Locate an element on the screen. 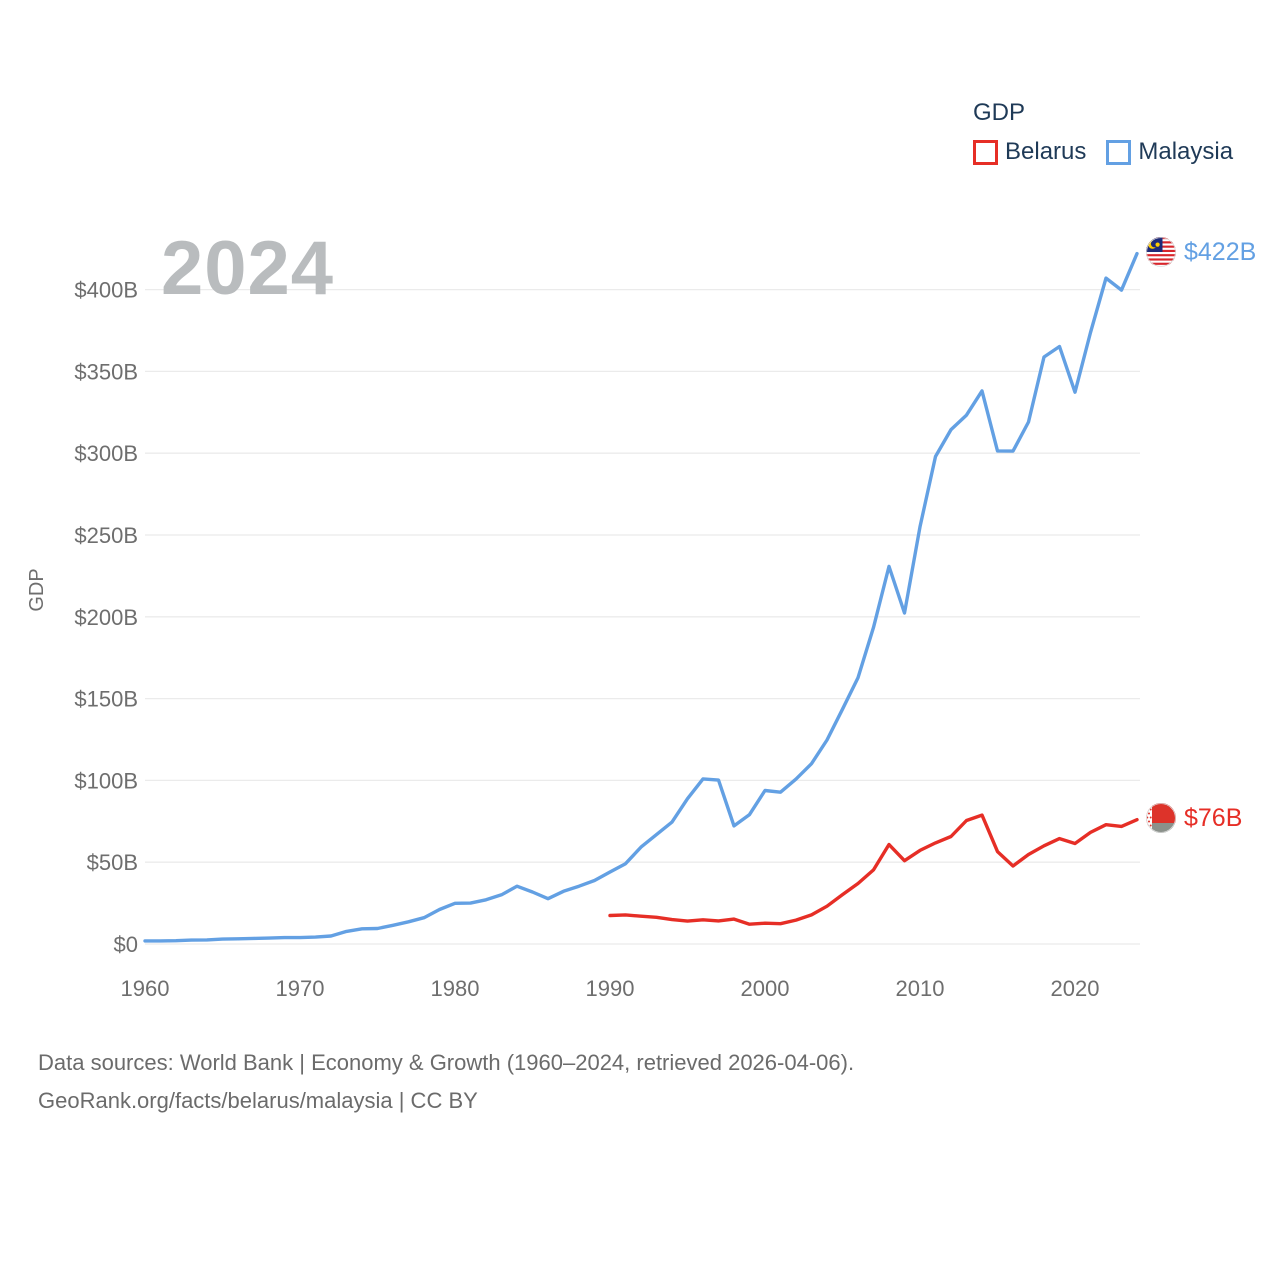 The width and height of the screenshot is (1280, 1280). y-tick-label: $0 is located at coordinates (126, 944).